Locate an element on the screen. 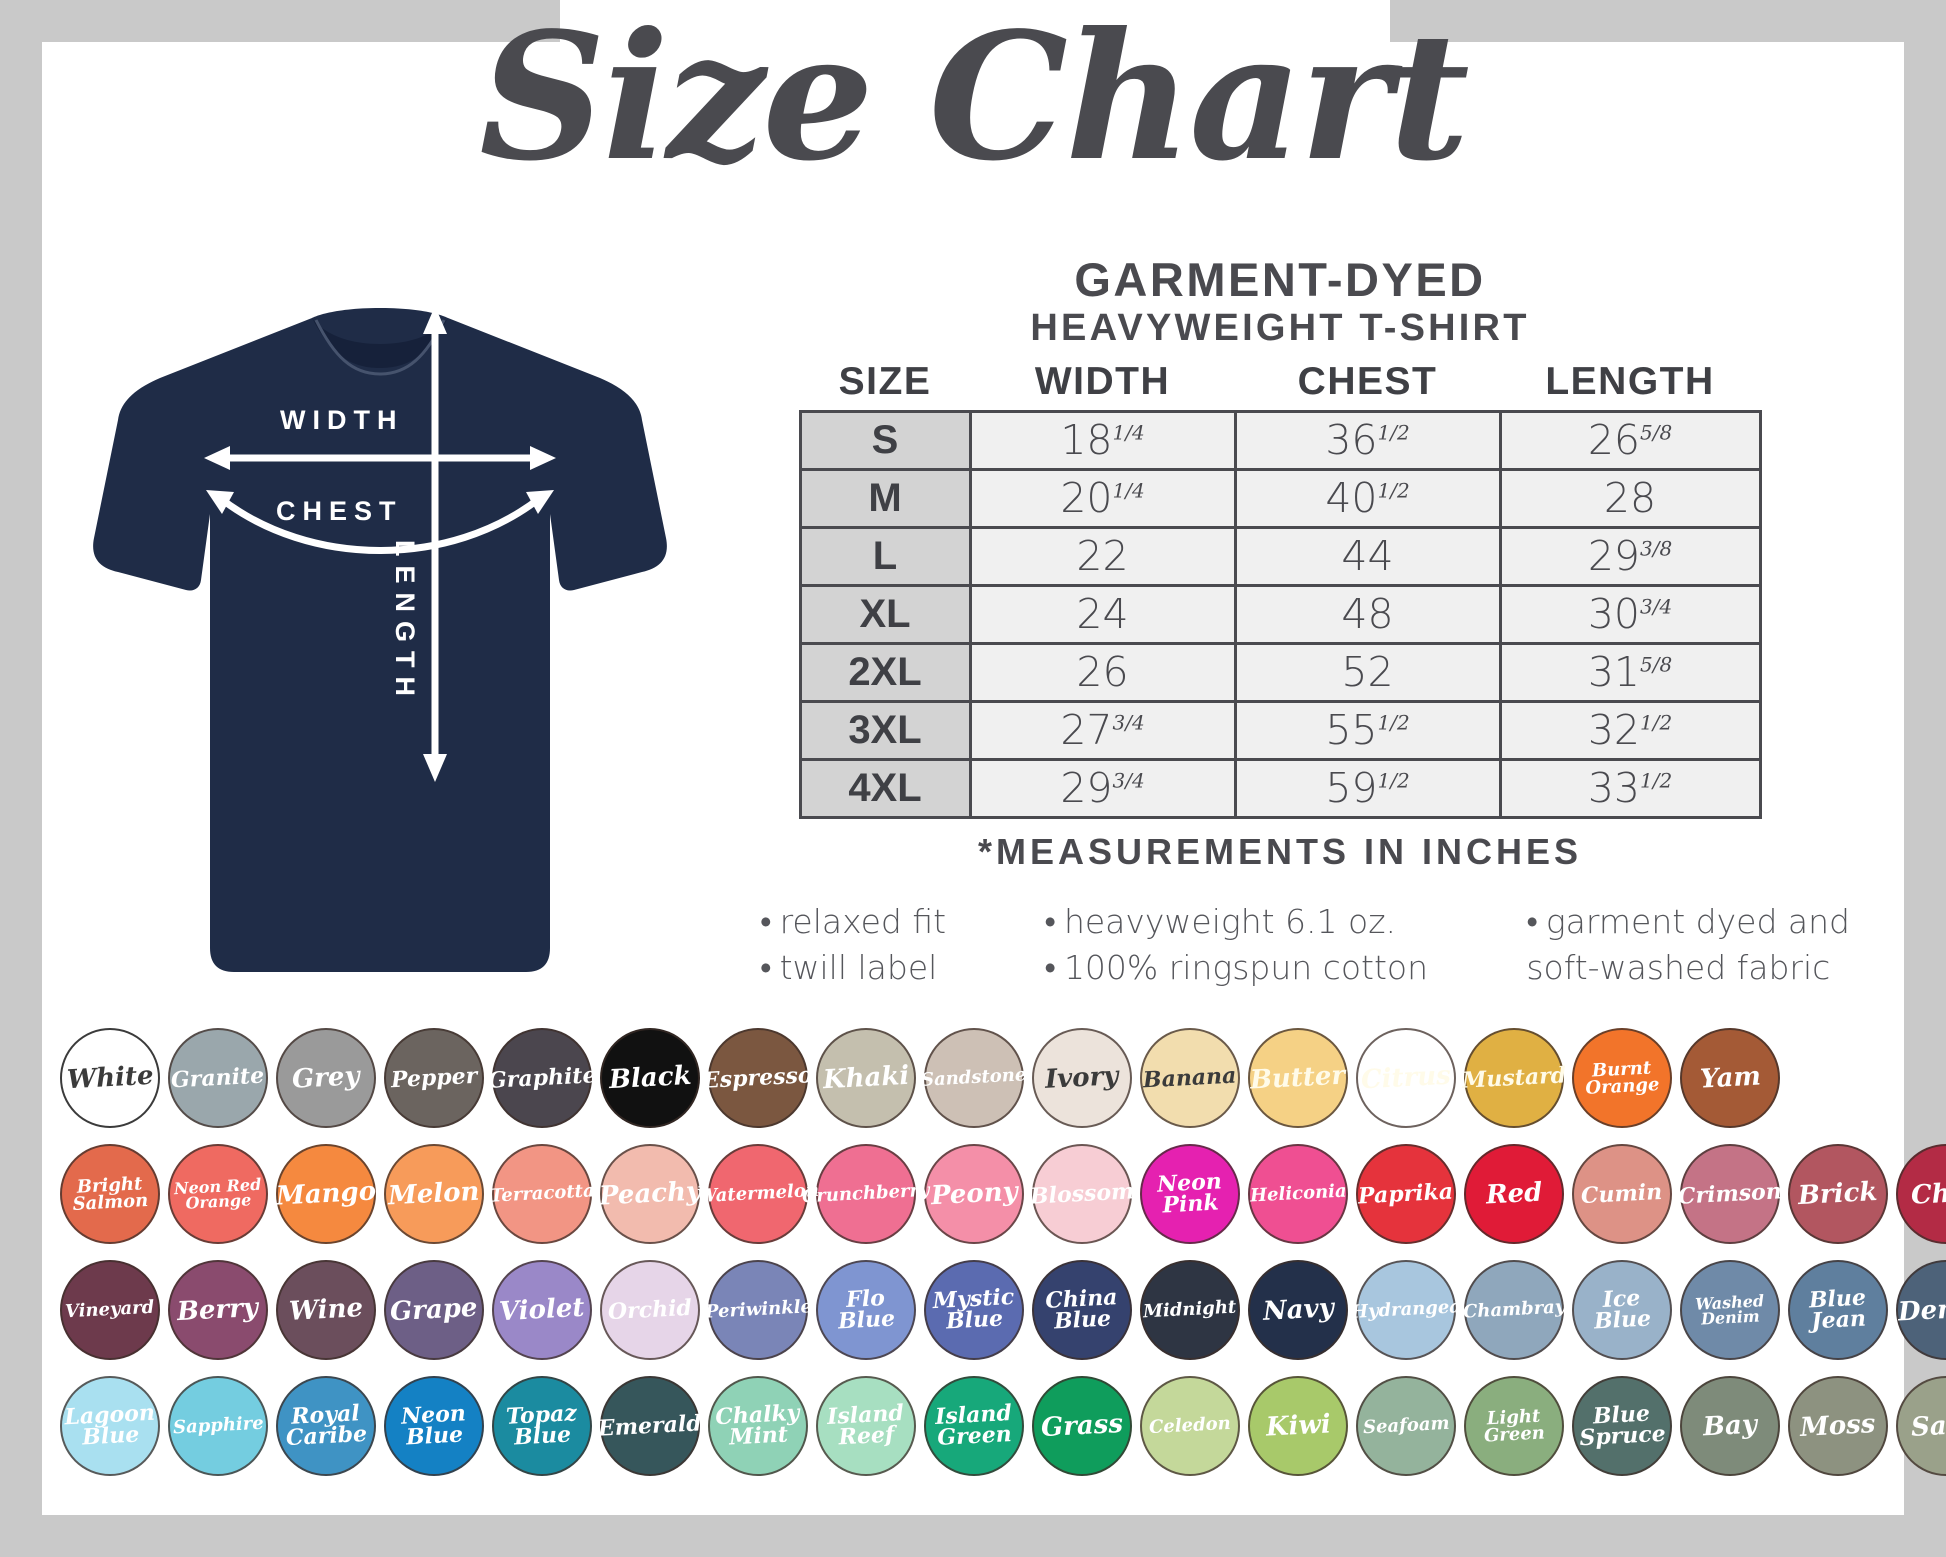 The height and width of the screenshot is (1557, 1946). fraction: 1/2 is located at coordinates (1393, 432).